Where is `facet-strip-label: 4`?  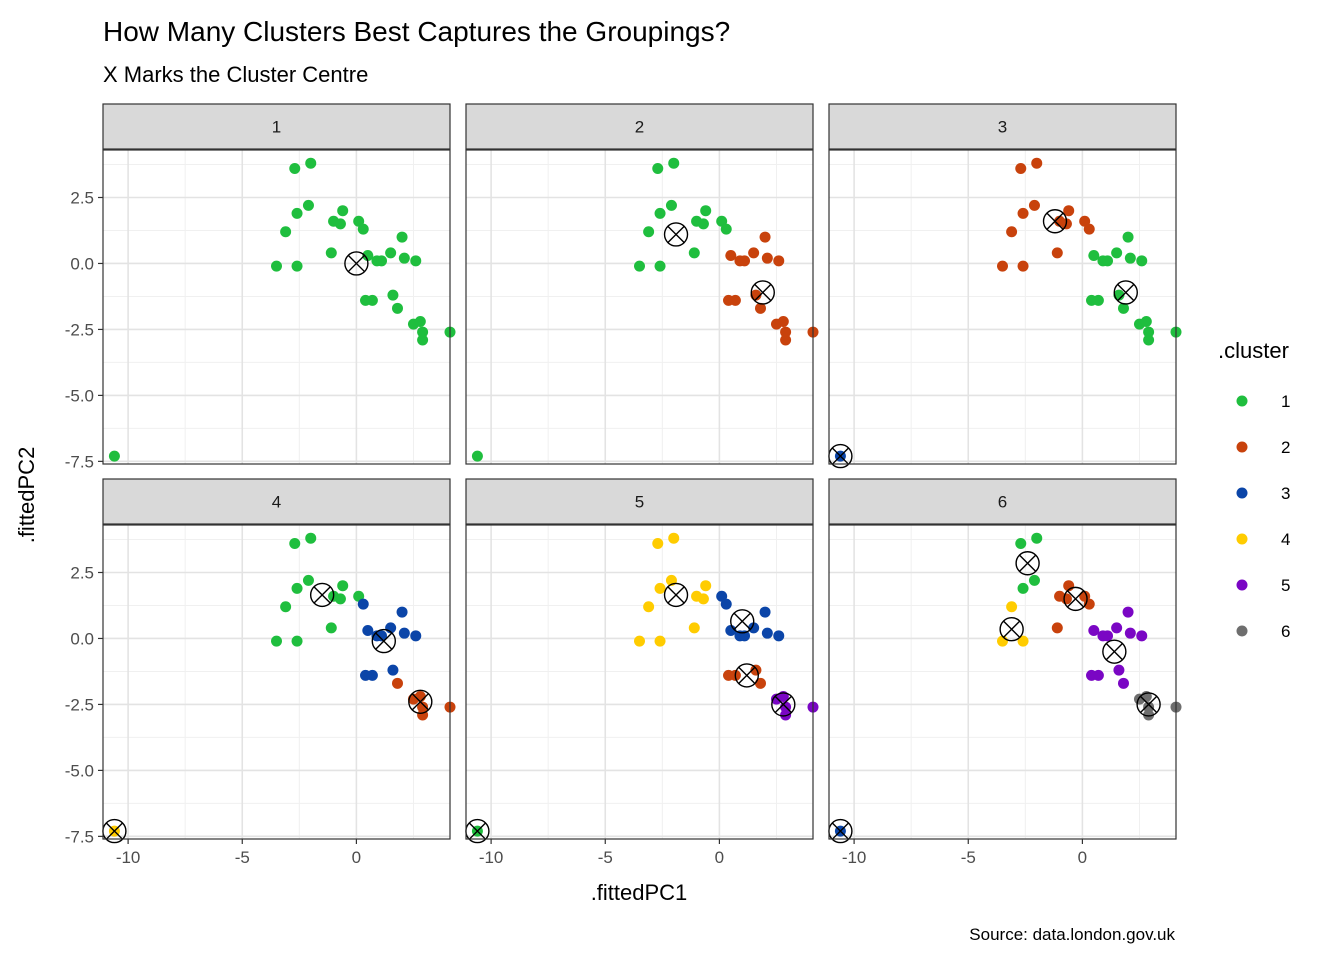 facet-strip-label: 4 is located at coordinates (276, 502).